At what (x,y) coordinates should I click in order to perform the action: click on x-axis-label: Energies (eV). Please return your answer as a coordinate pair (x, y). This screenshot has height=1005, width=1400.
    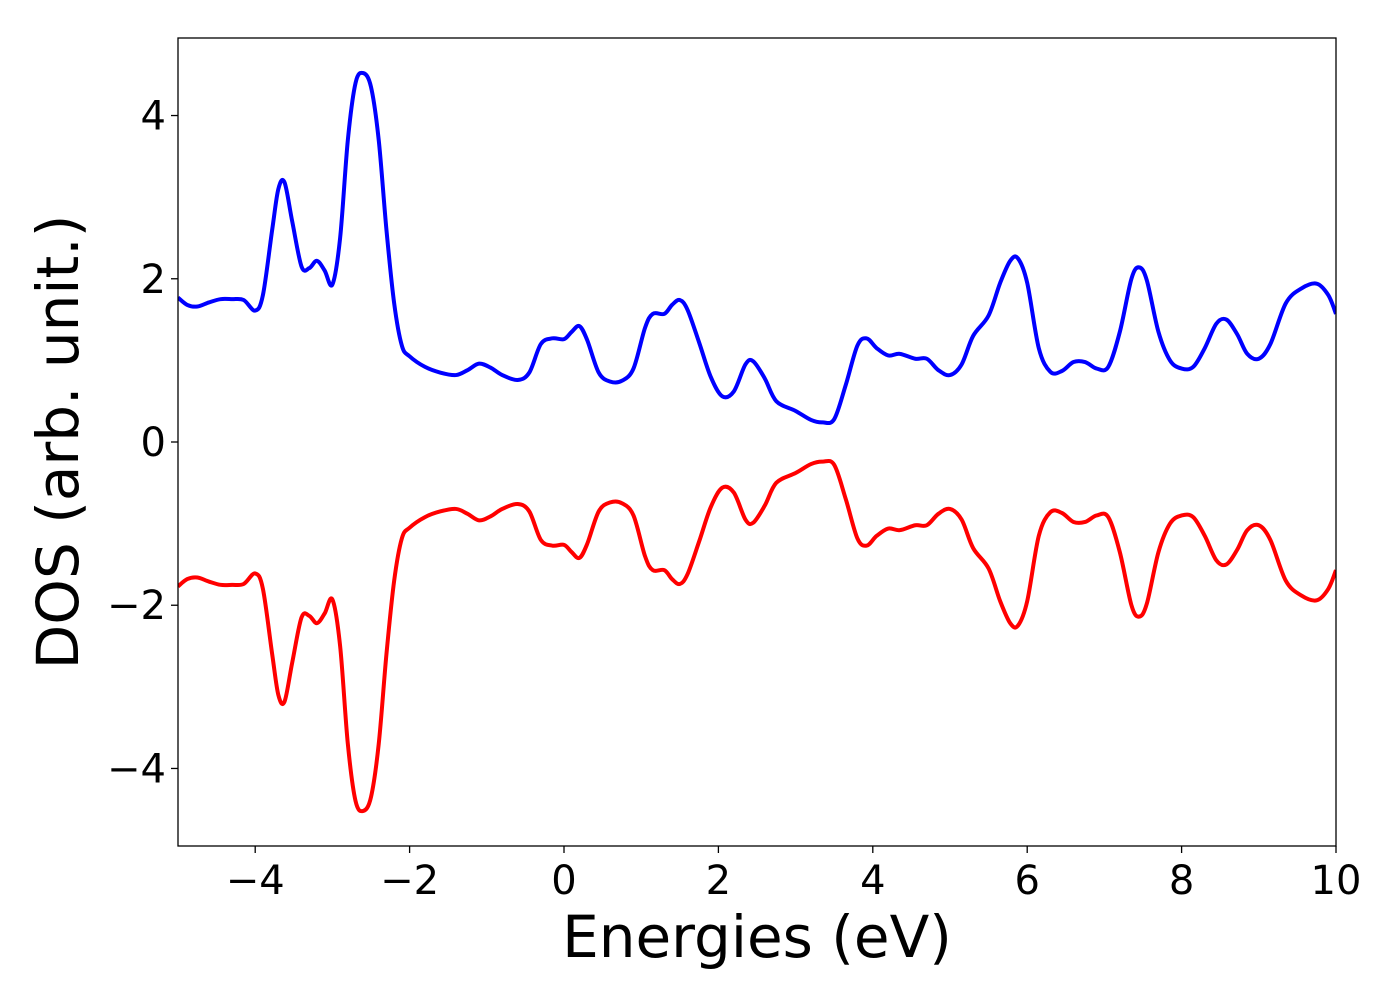
    Looking at the image, I should click on (757, 937).